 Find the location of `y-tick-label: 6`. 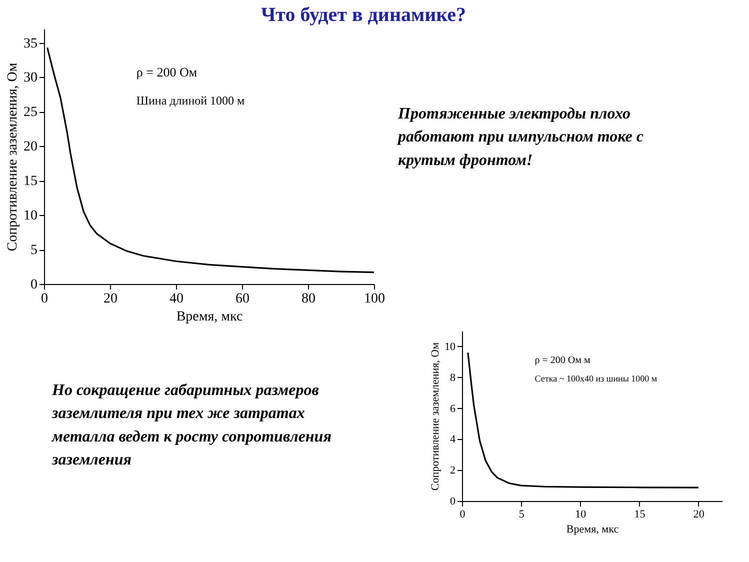

y-tick-label: 6 is located at coordinates (453, 408).